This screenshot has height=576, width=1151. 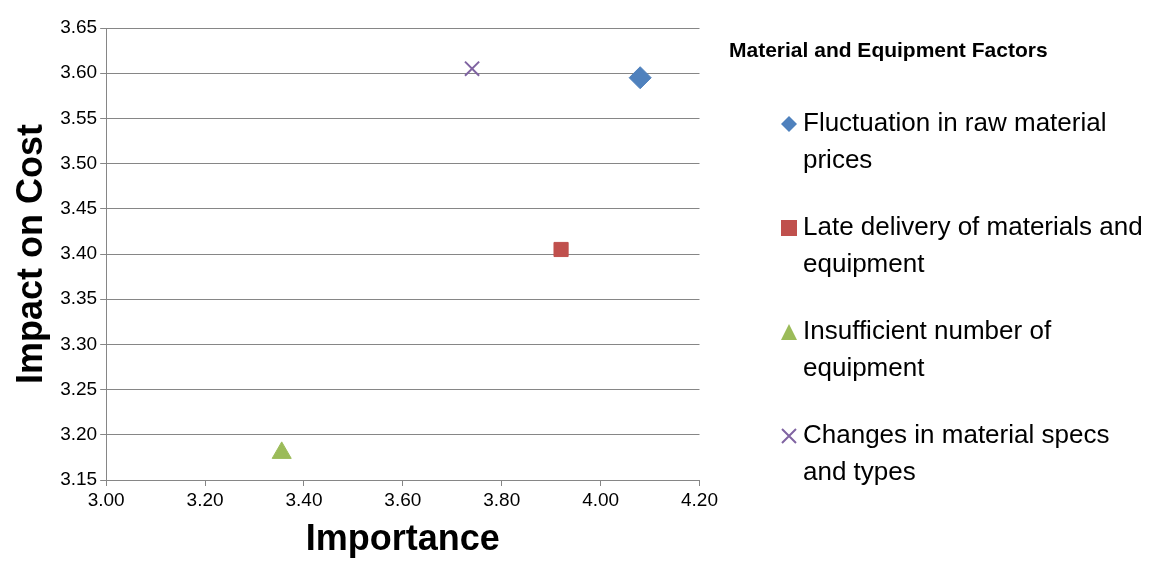 I want to click on y-tick-label: 3.55, so click(x=79, y=117).